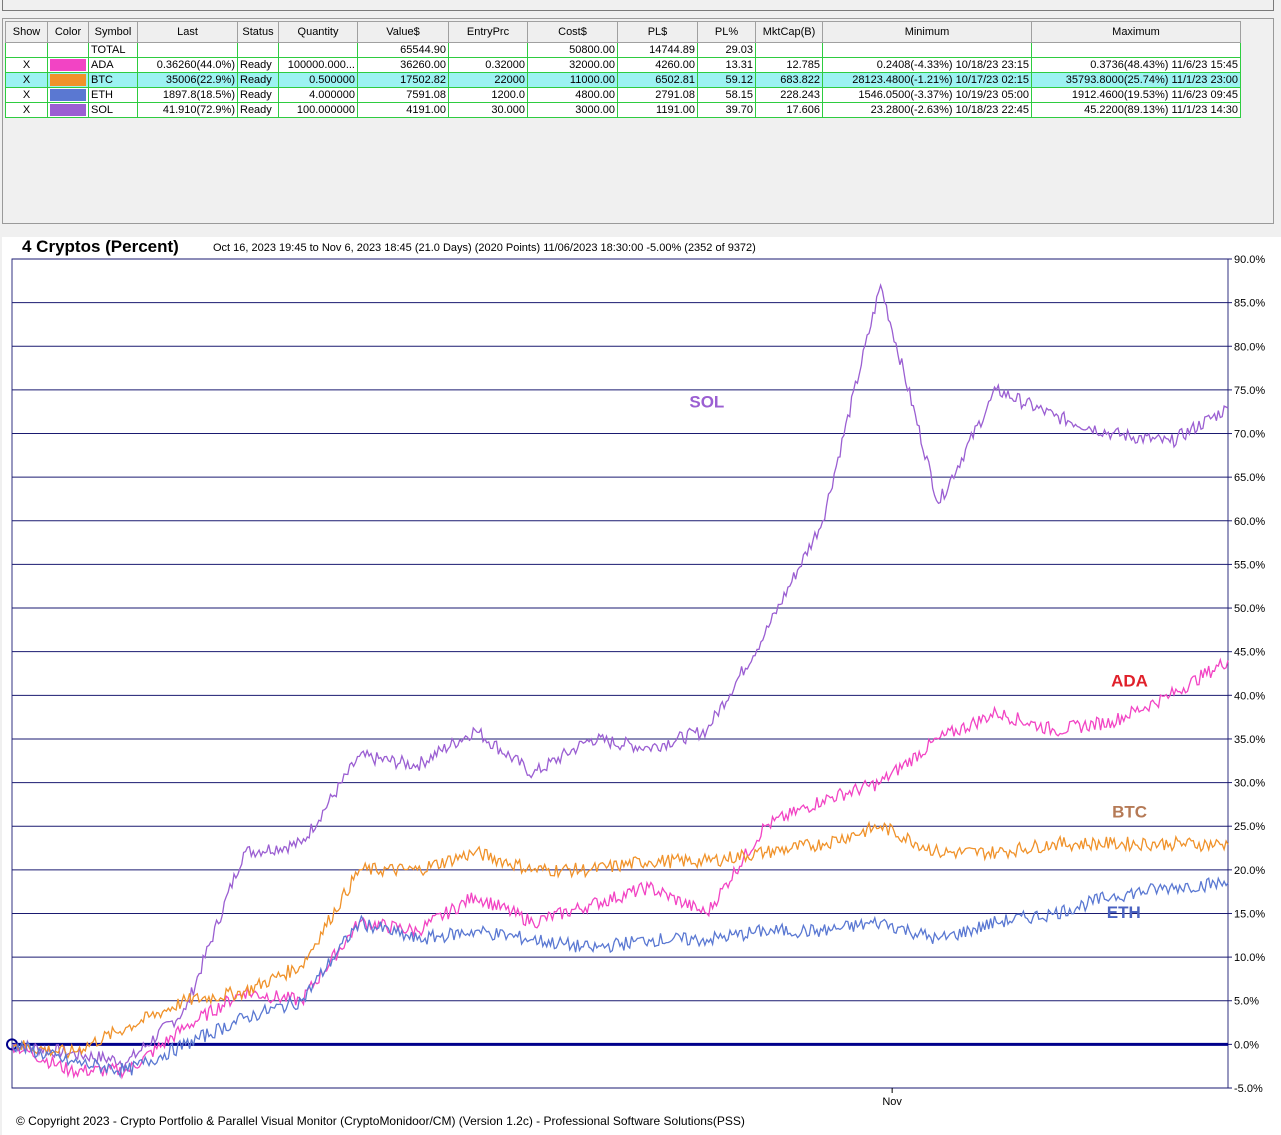 This screenshot has width=1281, height=1135. I want to click on last-cell: 41.910(72.9%), so click(187, 110).